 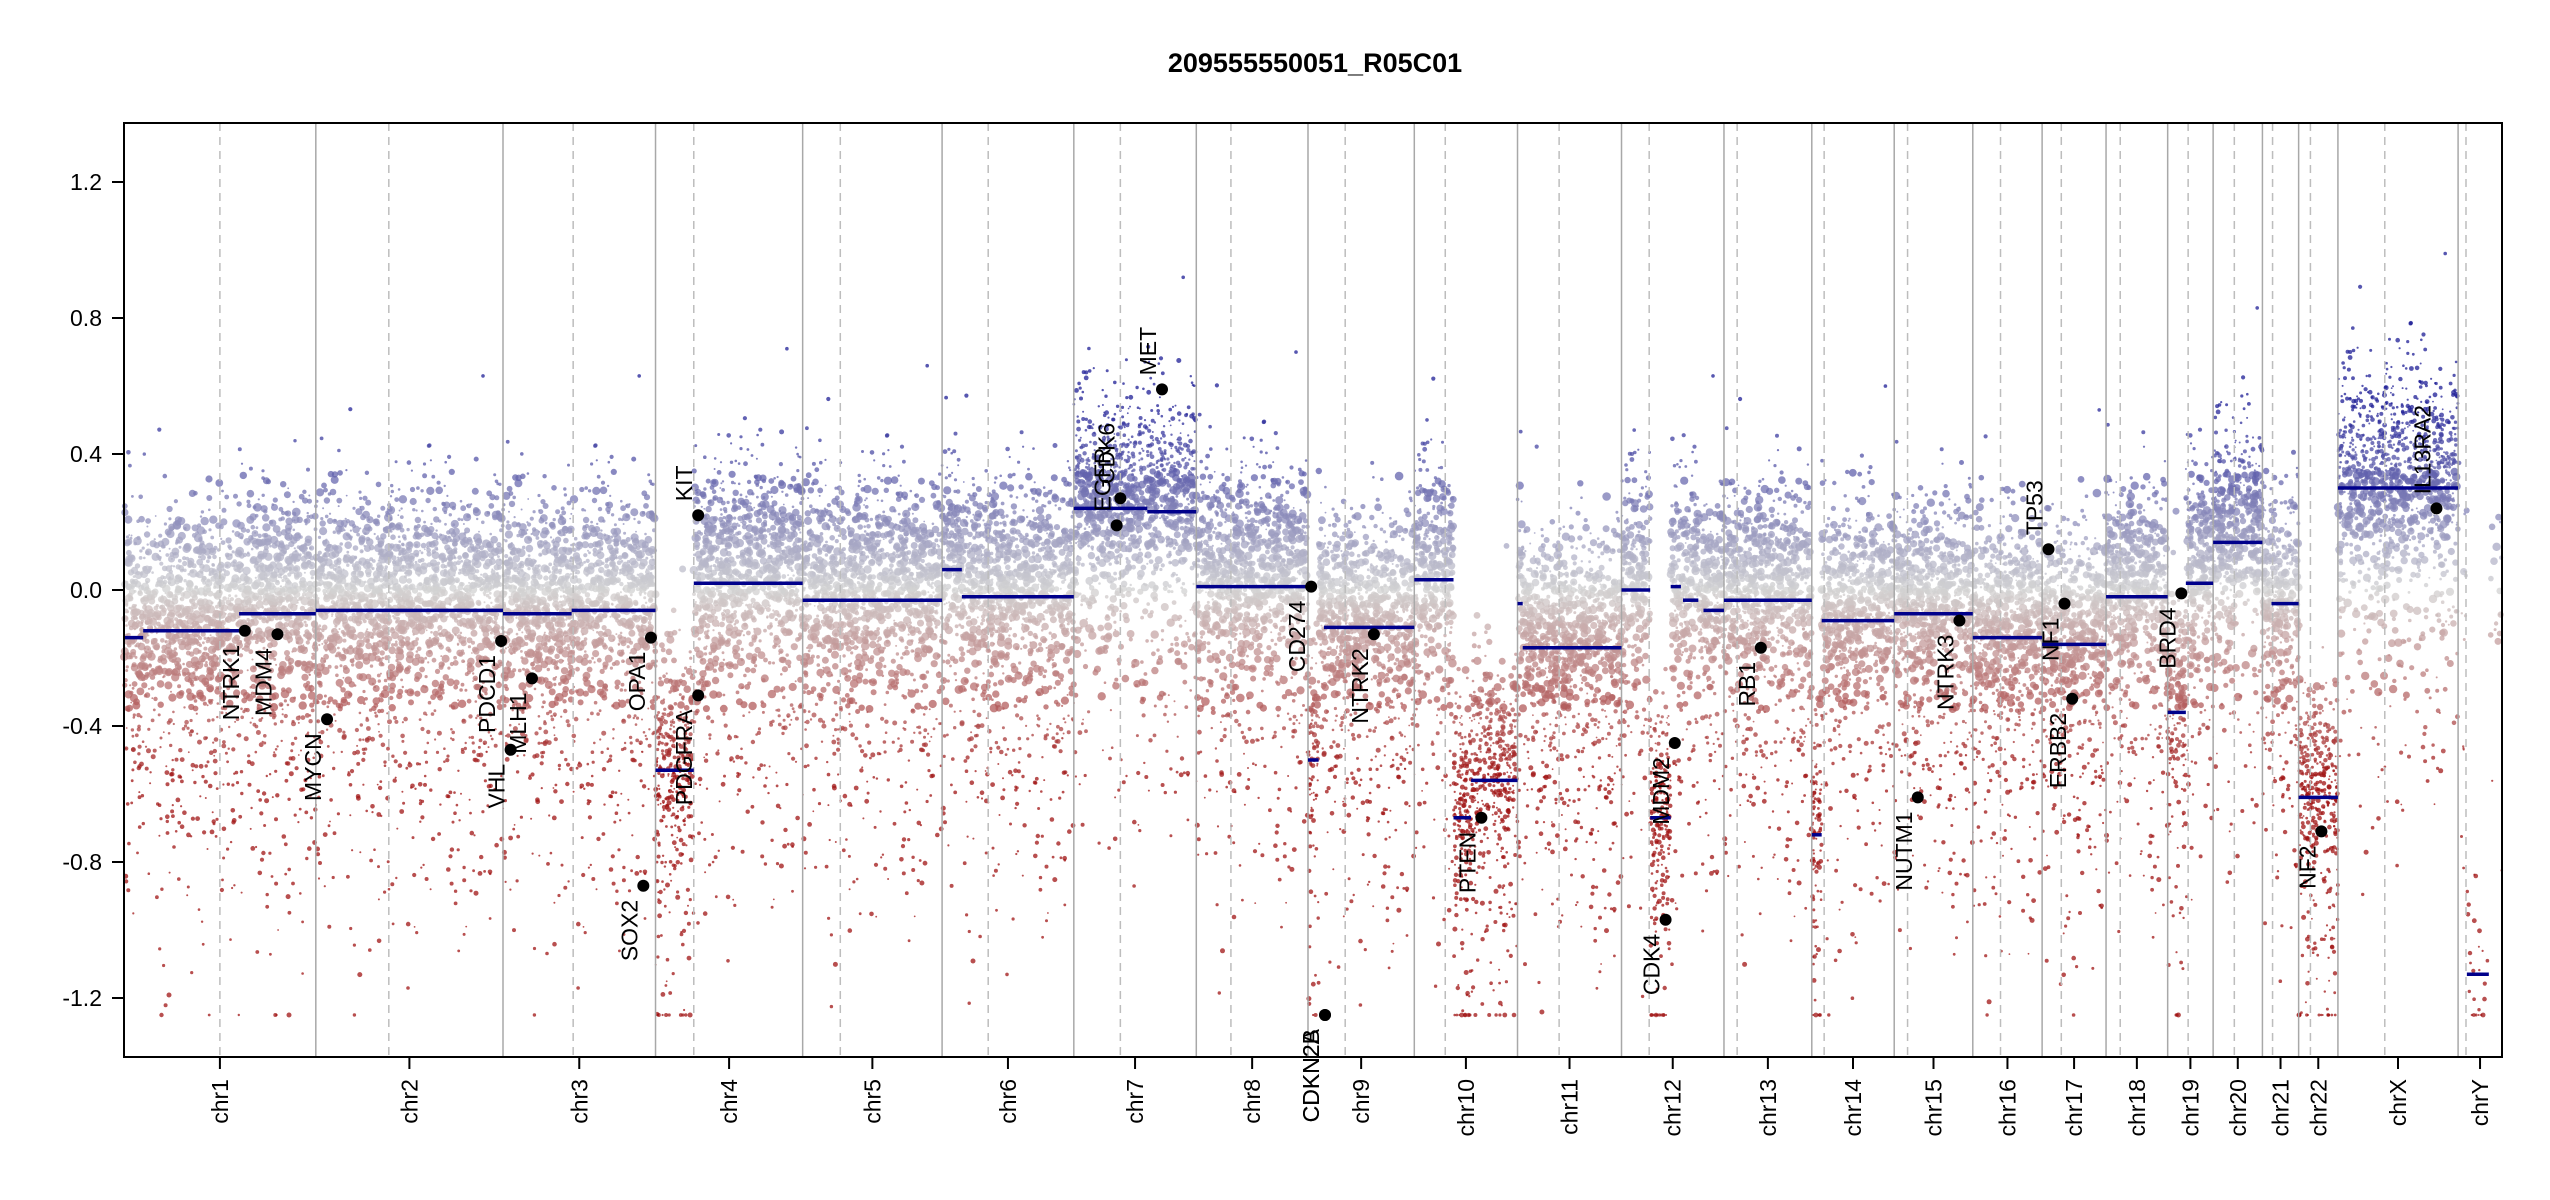 What do you see at coordinates (1747, 684) in the screenshot?
I see `gene-label: RB1` at bounding box center [1747, 684].